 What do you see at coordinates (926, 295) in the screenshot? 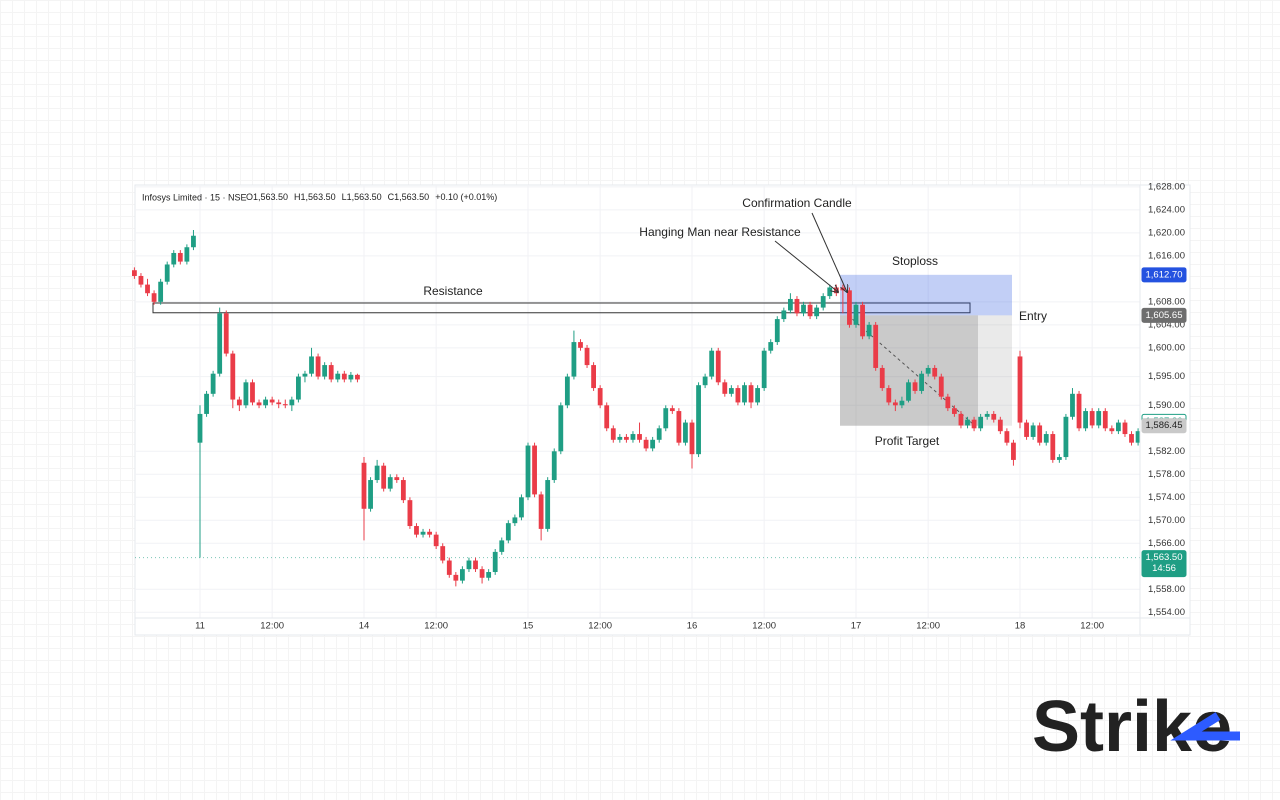
I see `stoploss-zone` at bounding box center [926, 295].